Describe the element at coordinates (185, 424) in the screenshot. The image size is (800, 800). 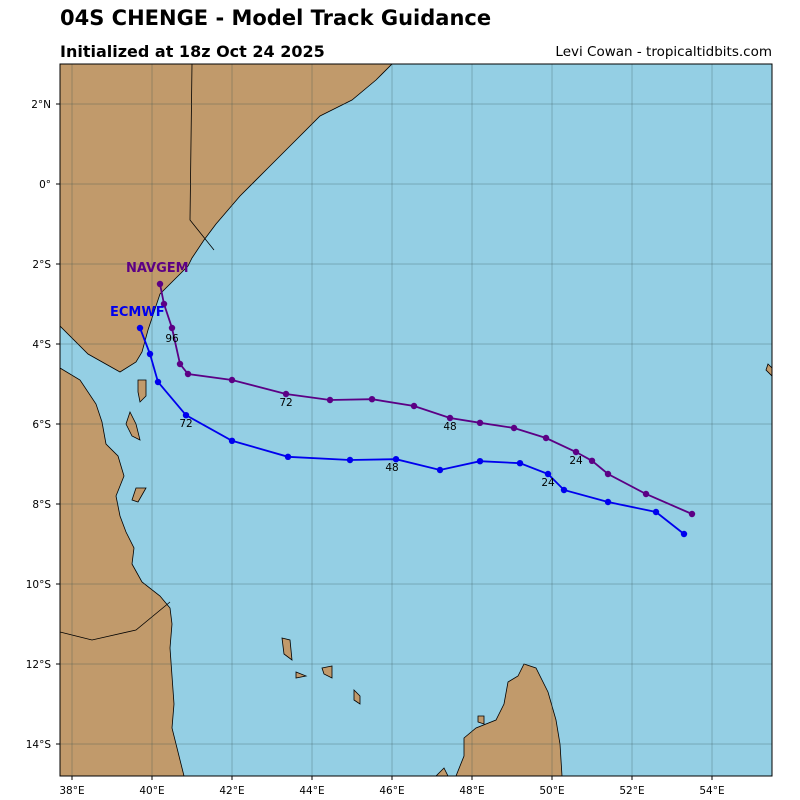
I see `ecmwf-forecast-hour-label: 72` at that location.